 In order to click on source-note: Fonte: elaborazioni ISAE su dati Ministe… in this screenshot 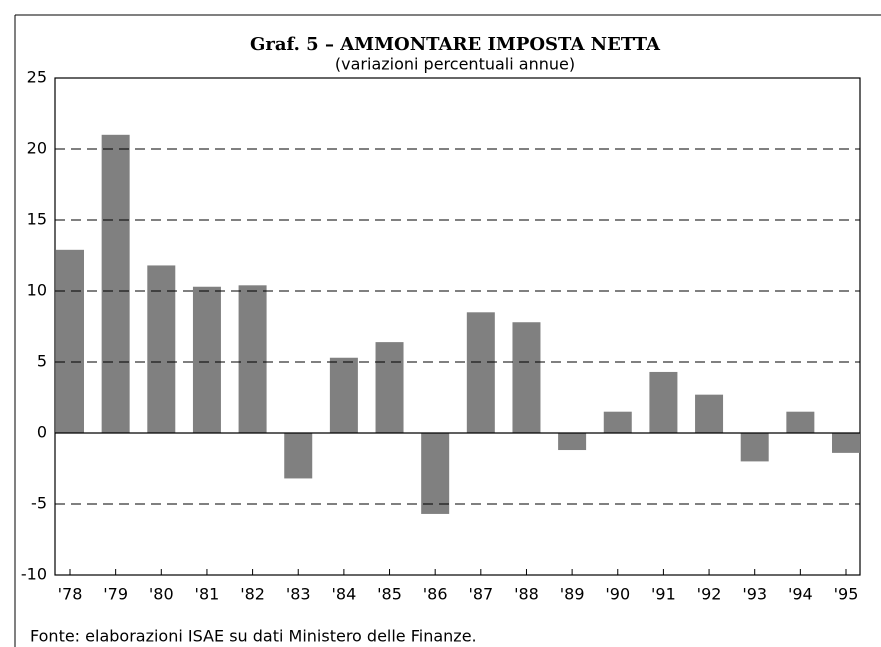, I will do `click(253, 636)`.